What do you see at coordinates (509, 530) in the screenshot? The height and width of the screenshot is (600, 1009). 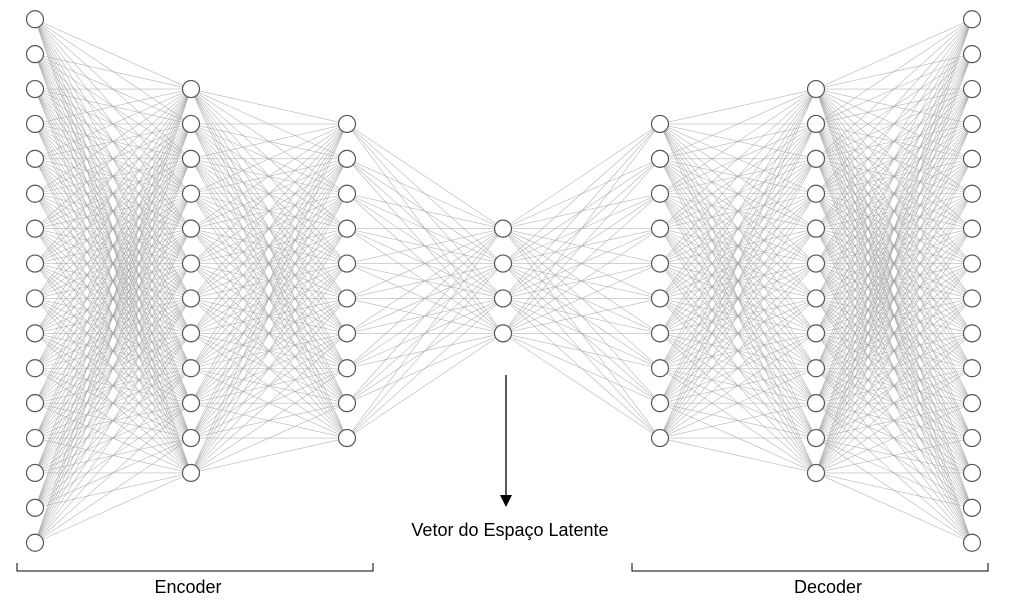 I see `latent-vector-label: Vetor do Espaço Latente` at bounding box center [509, 530].